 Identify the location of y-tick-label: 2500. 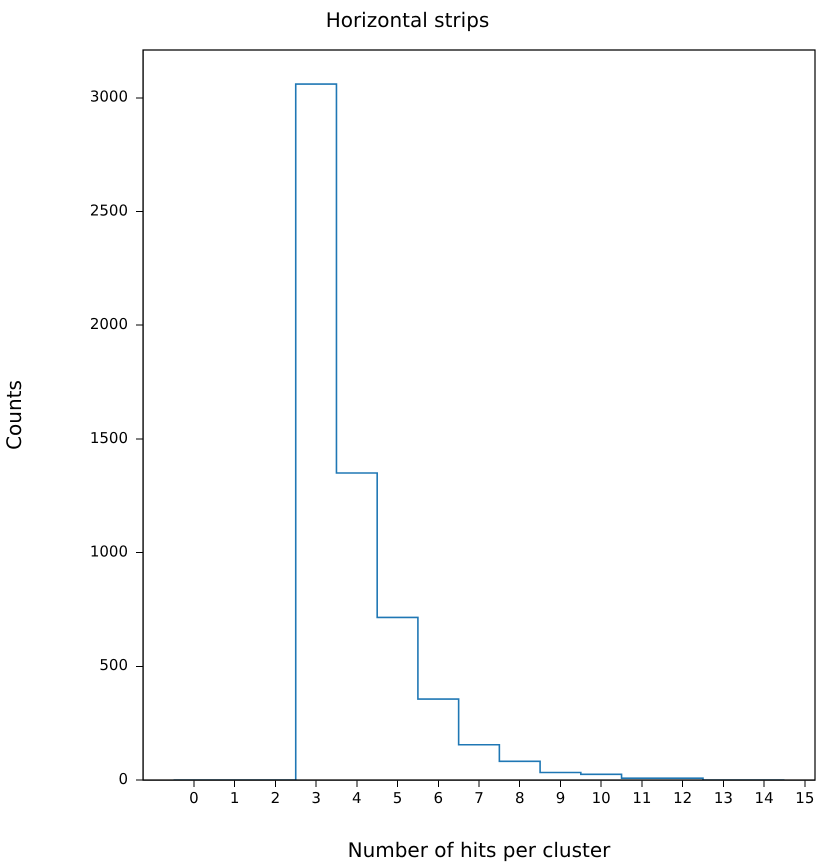
(109, 210).